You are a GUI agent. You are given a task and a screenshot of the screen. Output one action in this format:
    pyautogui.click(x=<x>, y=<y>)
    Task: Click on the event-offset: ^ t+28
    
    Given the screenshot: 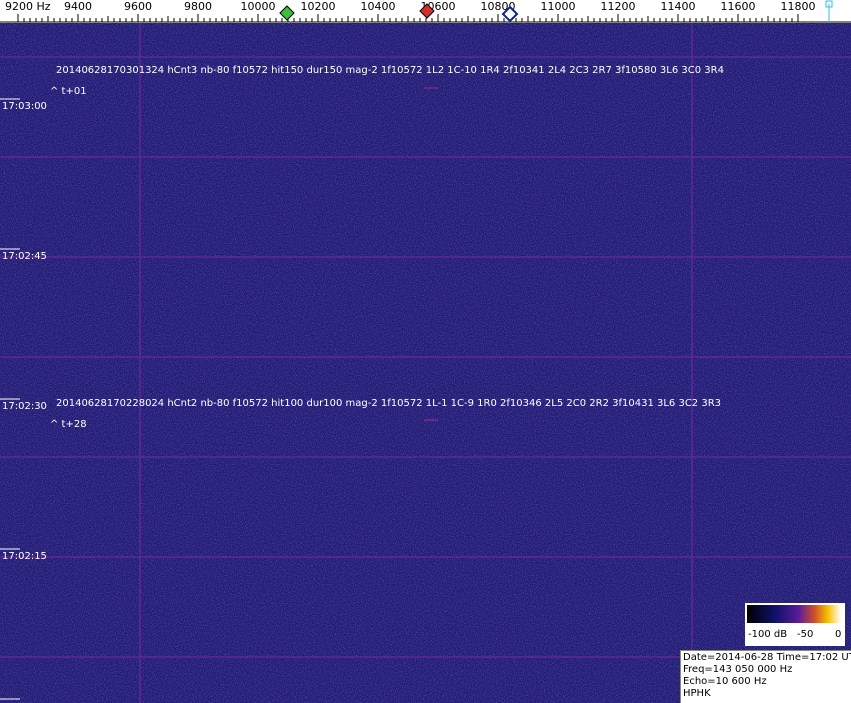 What is the action you would take?
    pyautogui.click(x=68, y=424)
    